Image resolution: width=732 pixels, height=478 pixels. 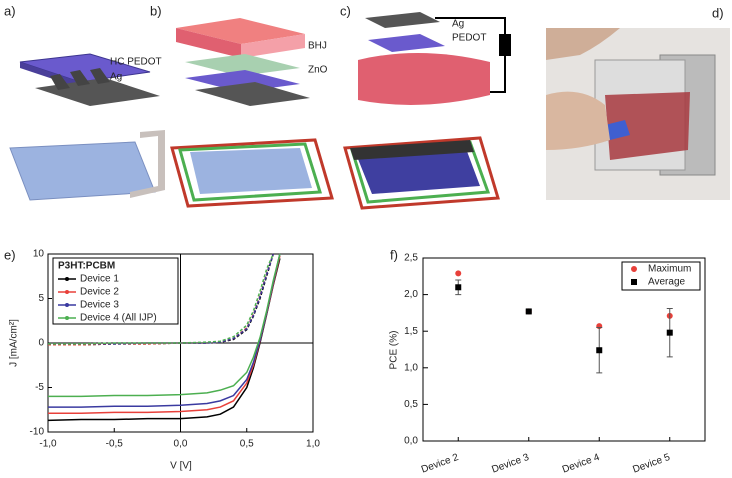 I want to click on y-tick-label: 2,5, so click(x=411, y=258).